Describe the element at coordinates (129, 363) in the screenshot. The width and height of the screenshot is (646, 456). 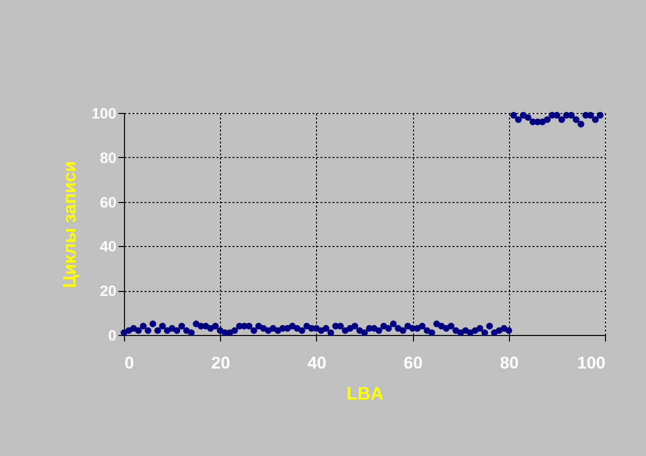
I see `x-tick-label: 0` at that location.